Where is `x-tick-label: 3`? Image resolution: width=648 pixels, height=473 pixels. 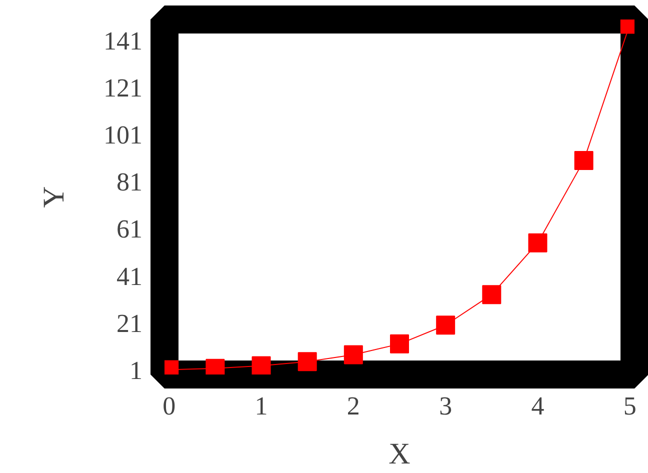
x-tick-label: 3 is located at coordinates (445, 406).